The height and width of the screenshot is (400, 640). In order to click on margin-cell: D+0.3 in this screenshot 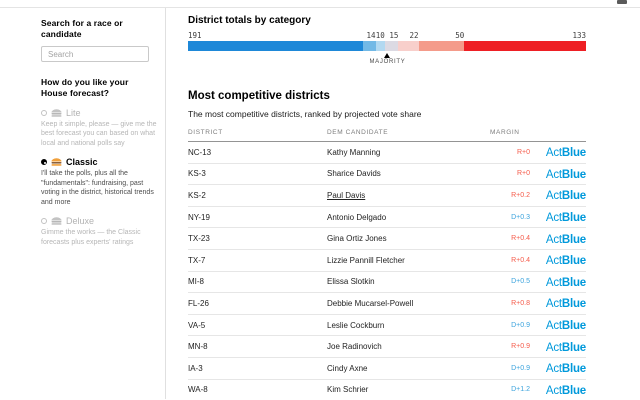, I will do `click(520, 217)`.